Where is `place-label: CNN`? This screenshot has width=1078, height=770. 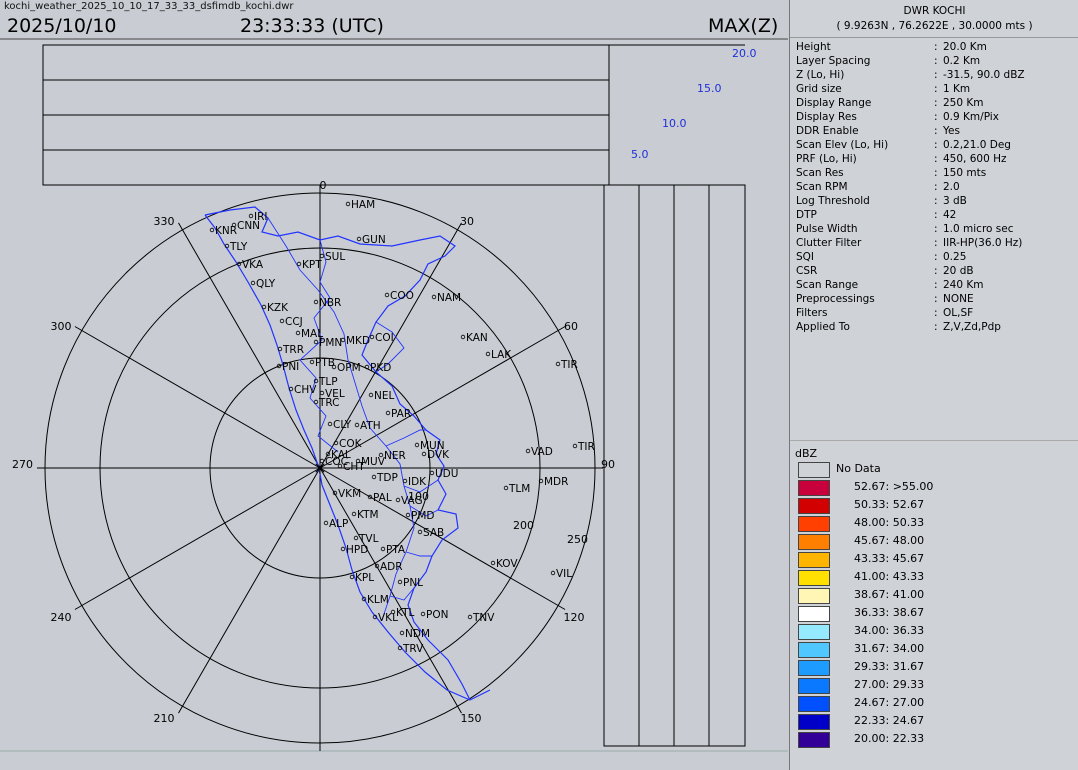
place-label: CNN is located at coordinates (248, 226).